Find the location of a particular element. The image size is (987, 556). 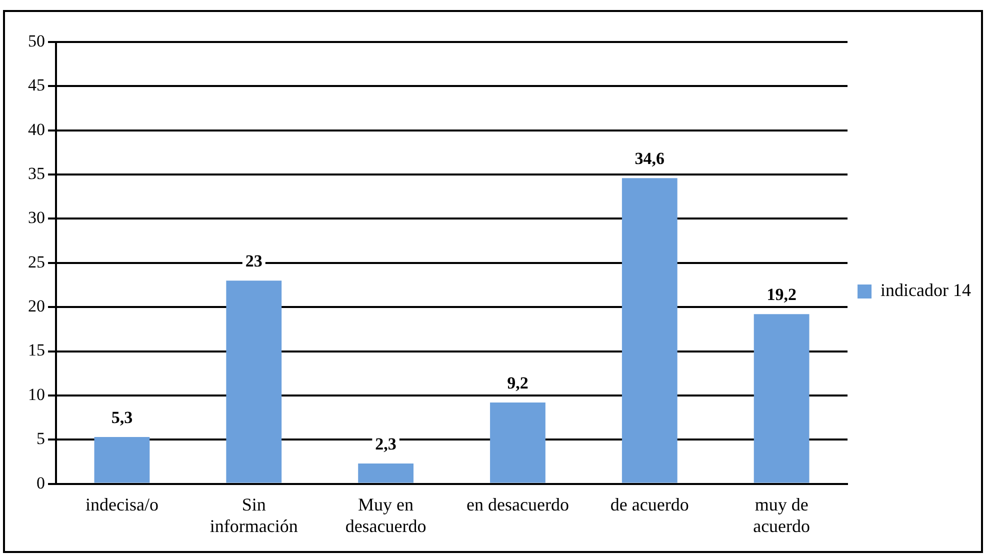

y-tick-label: 10 is located at coordinates (36, 394).